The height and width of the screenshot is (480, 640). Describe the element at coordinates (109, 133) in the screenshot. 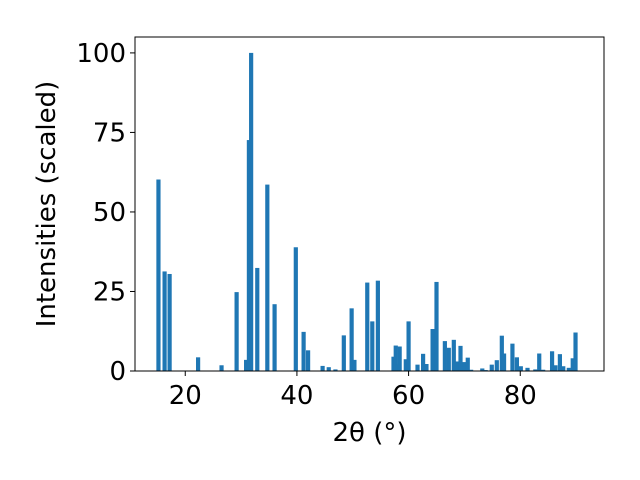

I see `y-tick-label: 75` at that location.